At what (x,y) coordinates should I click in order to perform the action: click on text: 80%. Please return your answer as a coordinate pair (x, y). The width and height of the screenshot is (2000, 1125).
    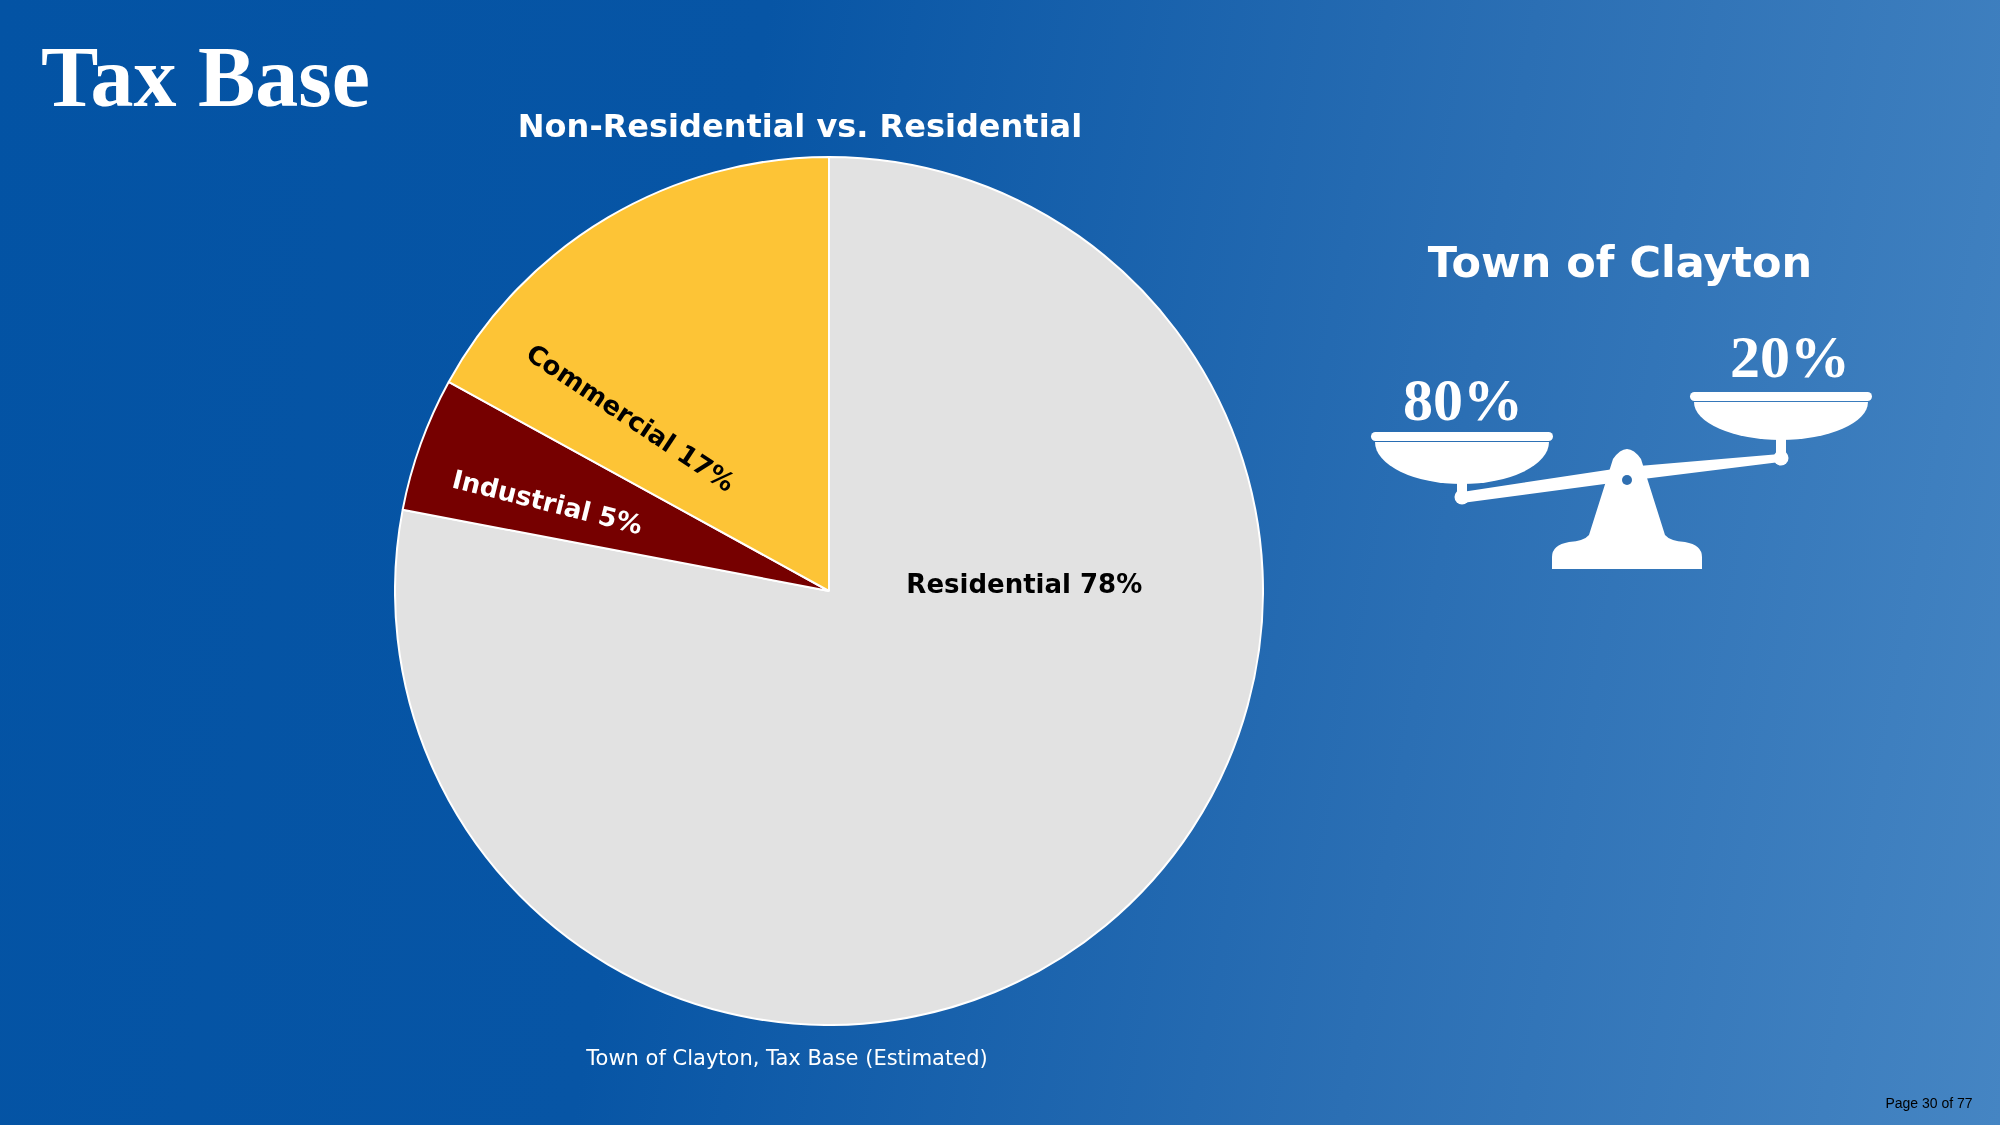
    Looking at the image, I should click on (1463, 400).